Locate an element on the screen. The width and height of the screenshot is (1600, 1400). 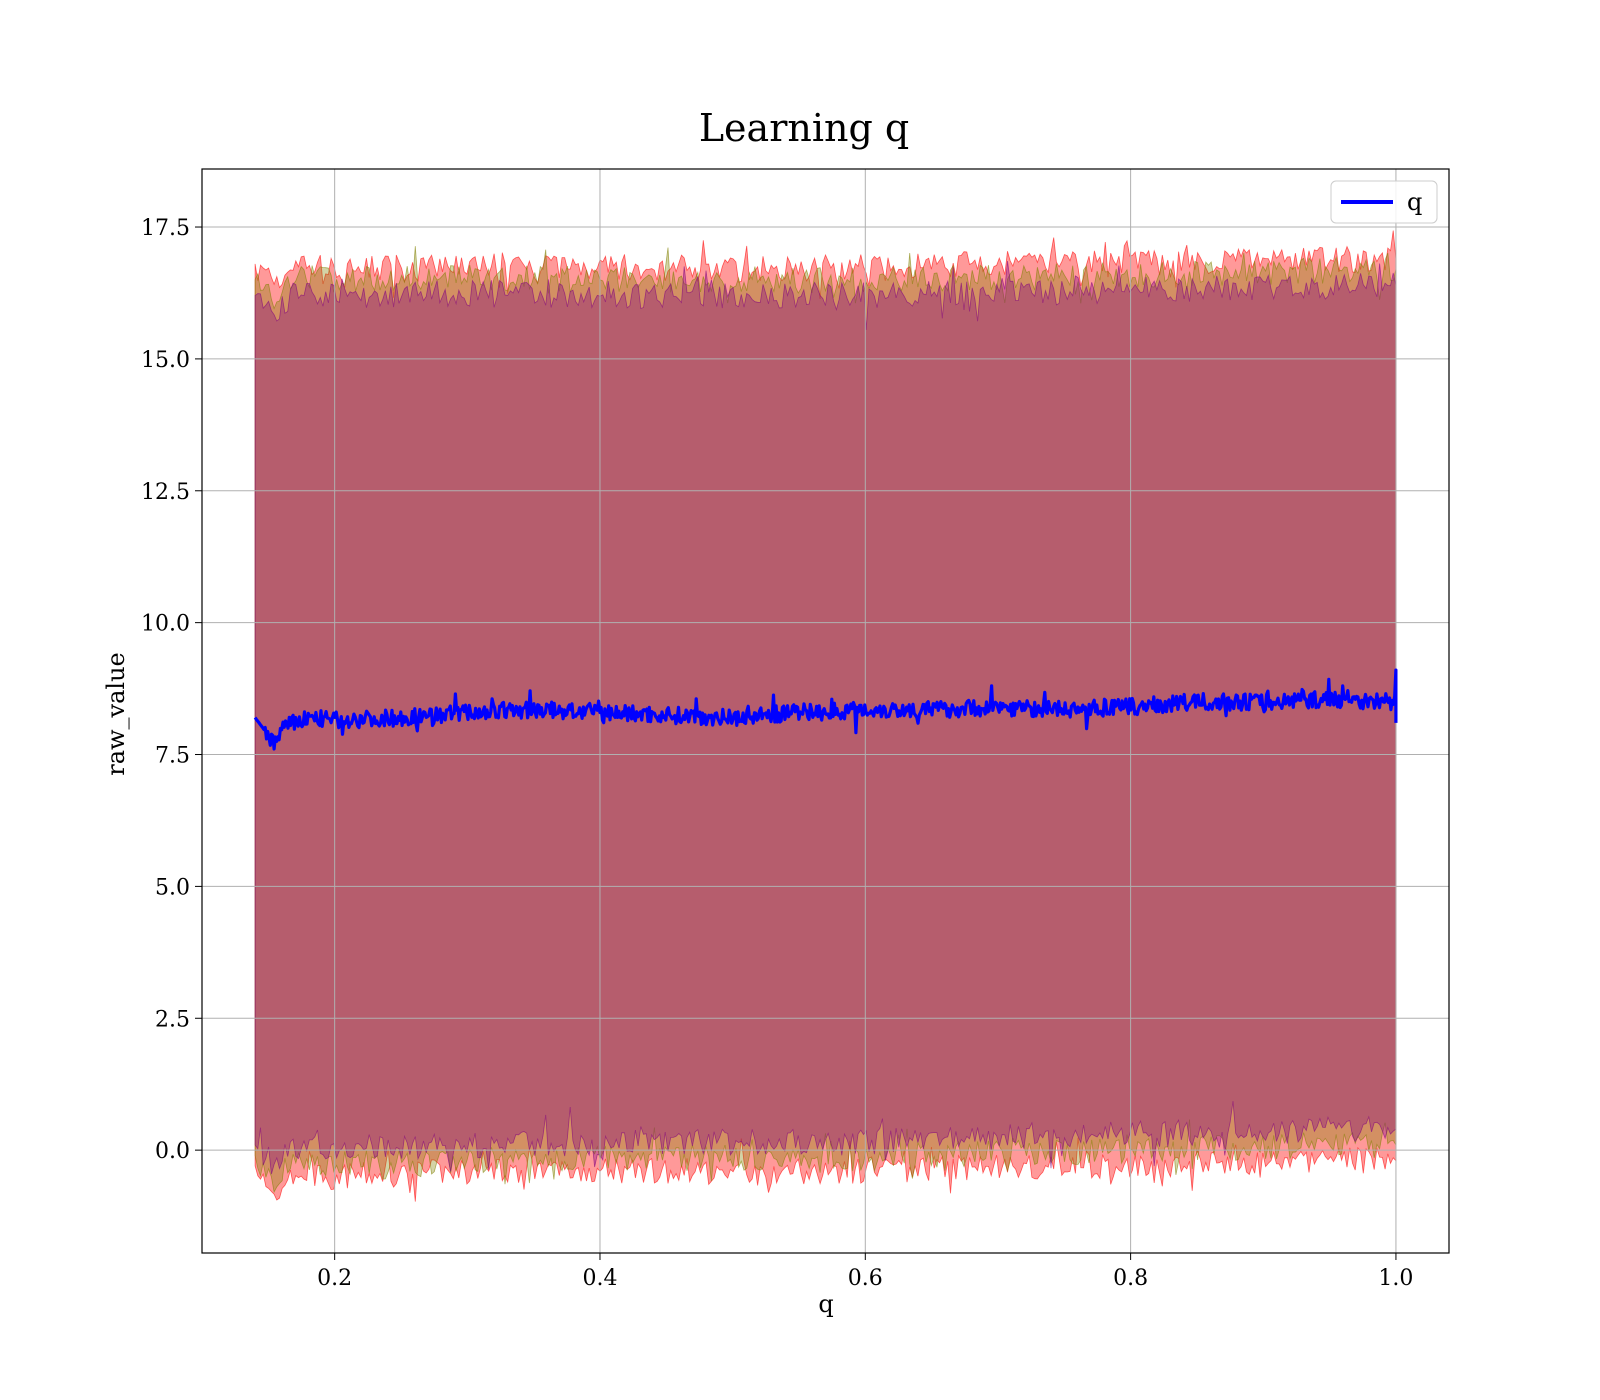
x-tick-label: 1.0 is located at coordinates (1395, 1278).